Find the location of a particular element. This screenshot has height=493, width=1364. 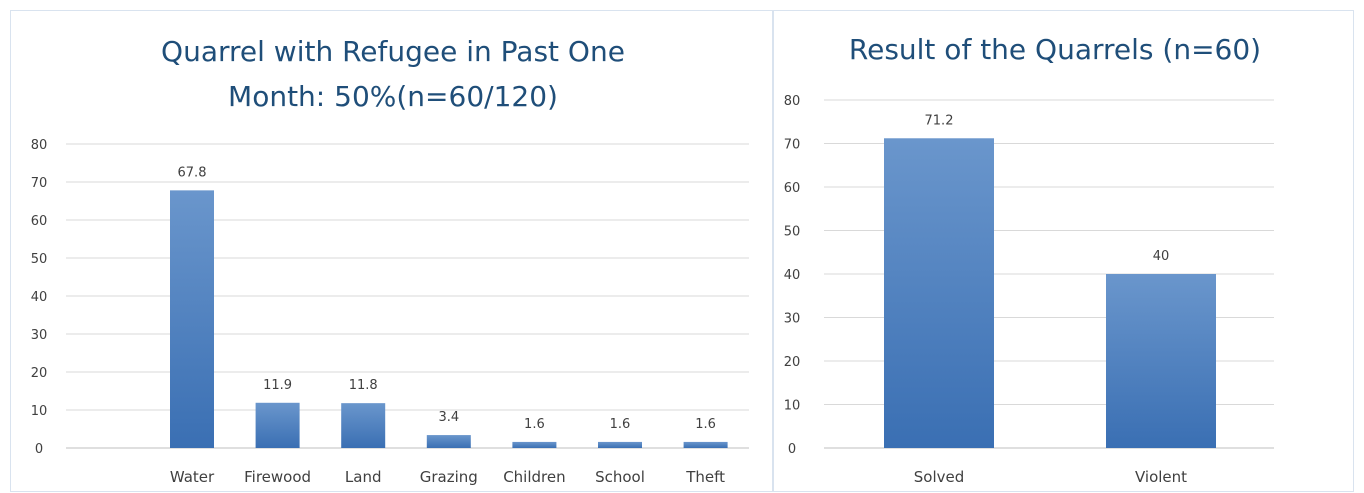

bar-water is located at coordinates (192, 319).